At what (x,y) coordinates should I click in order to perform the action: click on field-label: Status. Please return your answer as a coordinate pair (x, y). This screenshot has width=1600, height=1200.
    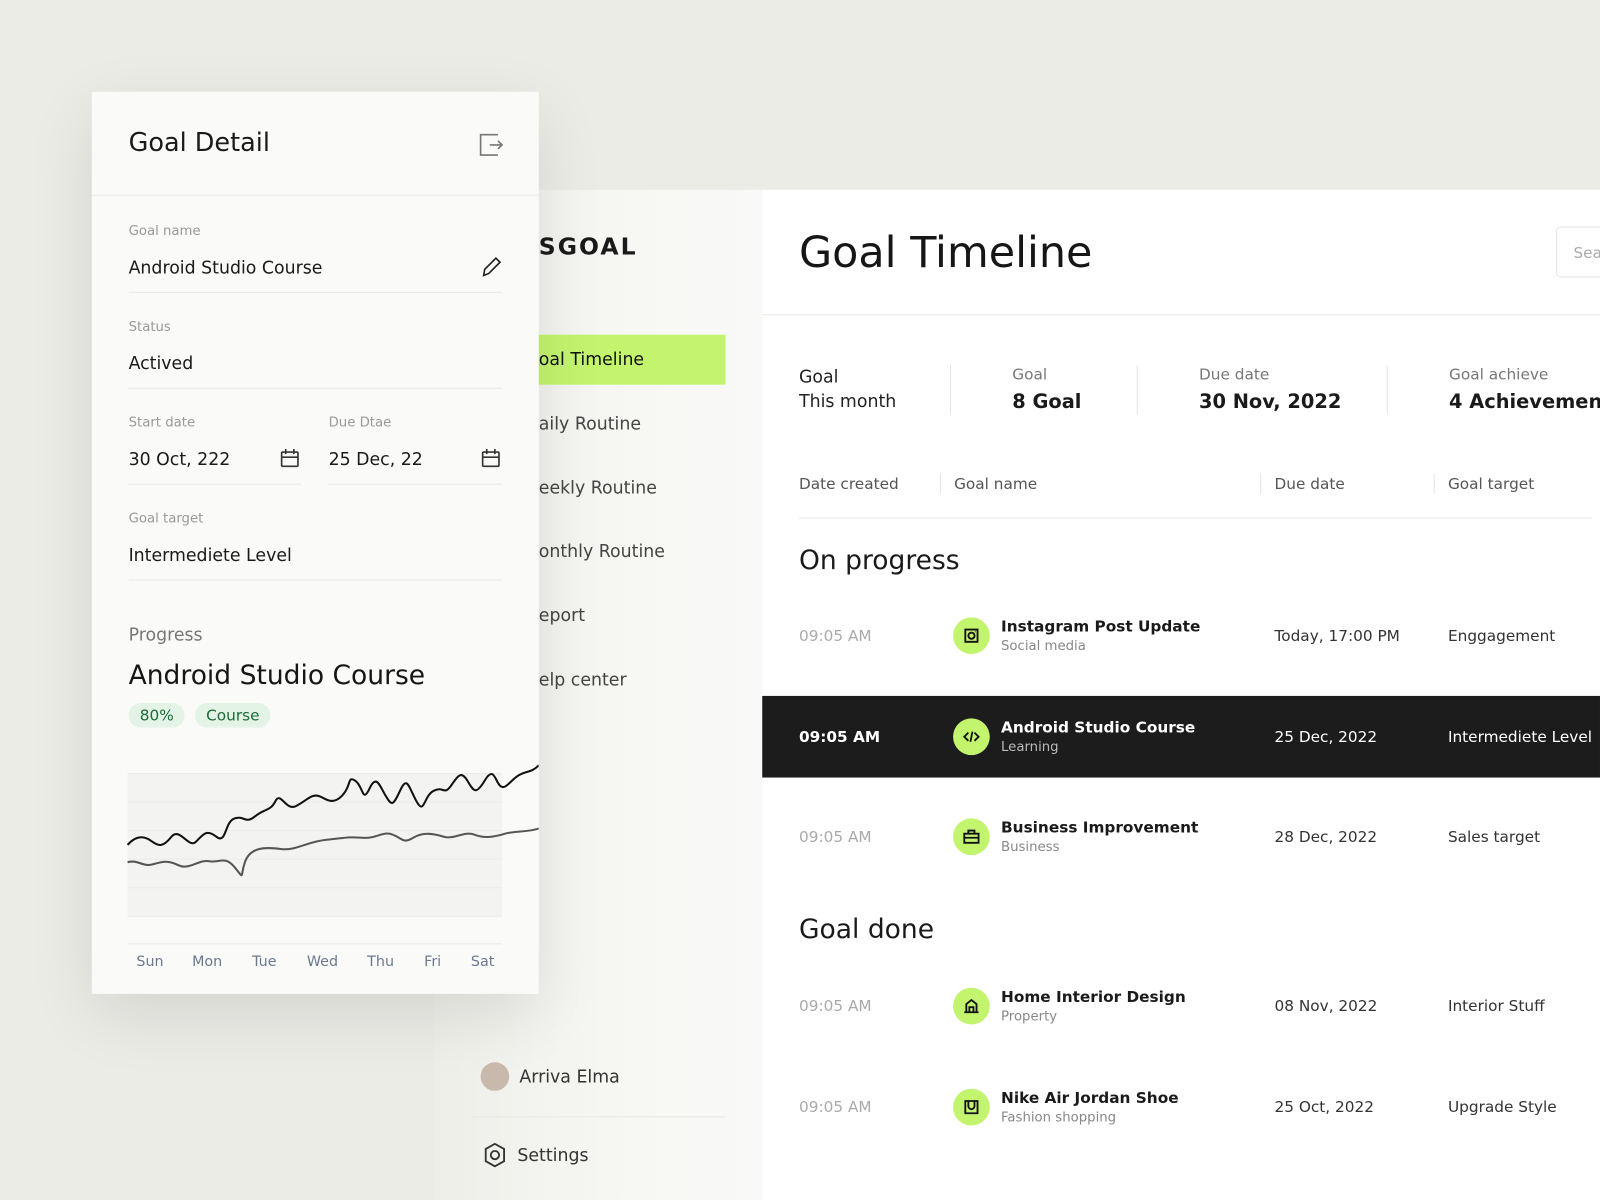
    Looking at the image, I should click on (149, 327).